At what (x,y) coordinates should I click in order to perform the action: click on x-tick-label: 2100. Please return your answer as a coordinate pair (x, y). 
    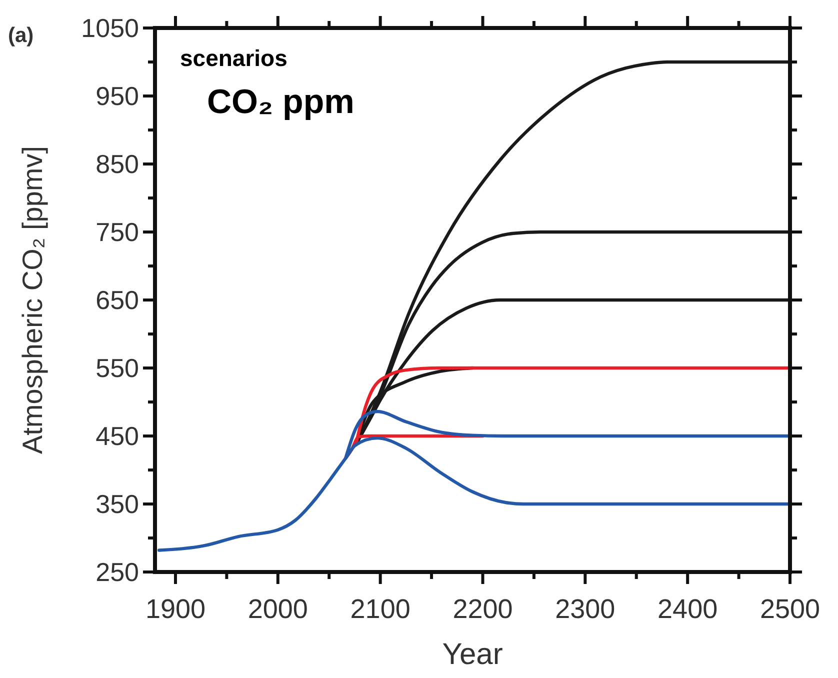
    Looking at the image, I should click on (380, 609).